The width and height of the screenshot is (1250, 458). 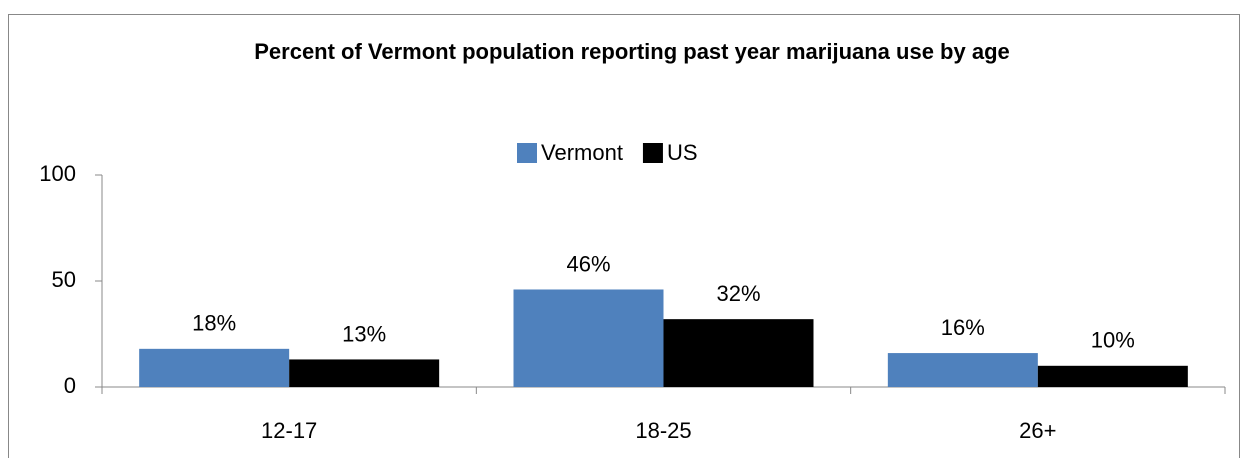 What do you see at coordinates (57, 173) in the screenshot?
I see `y-tick-label: 100` at bounding box center [57, 173].